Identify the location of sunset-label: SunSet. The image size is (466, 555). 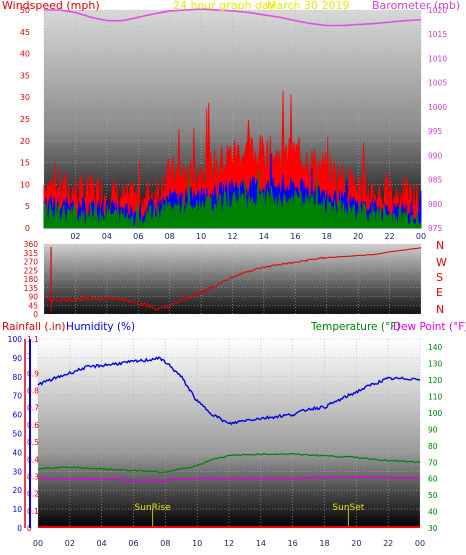
(348, 508).